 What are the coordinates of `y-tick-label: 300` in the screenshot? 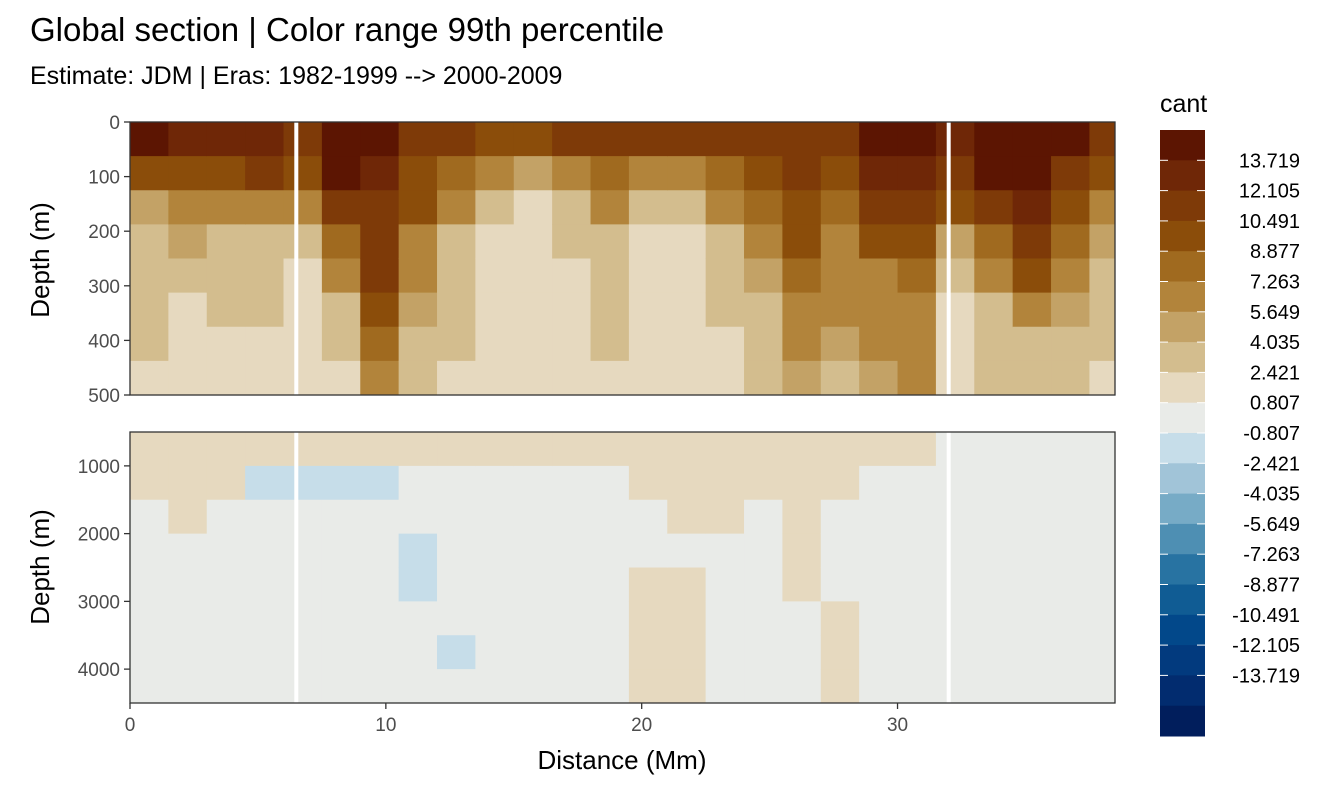 It's located at (104, 287).